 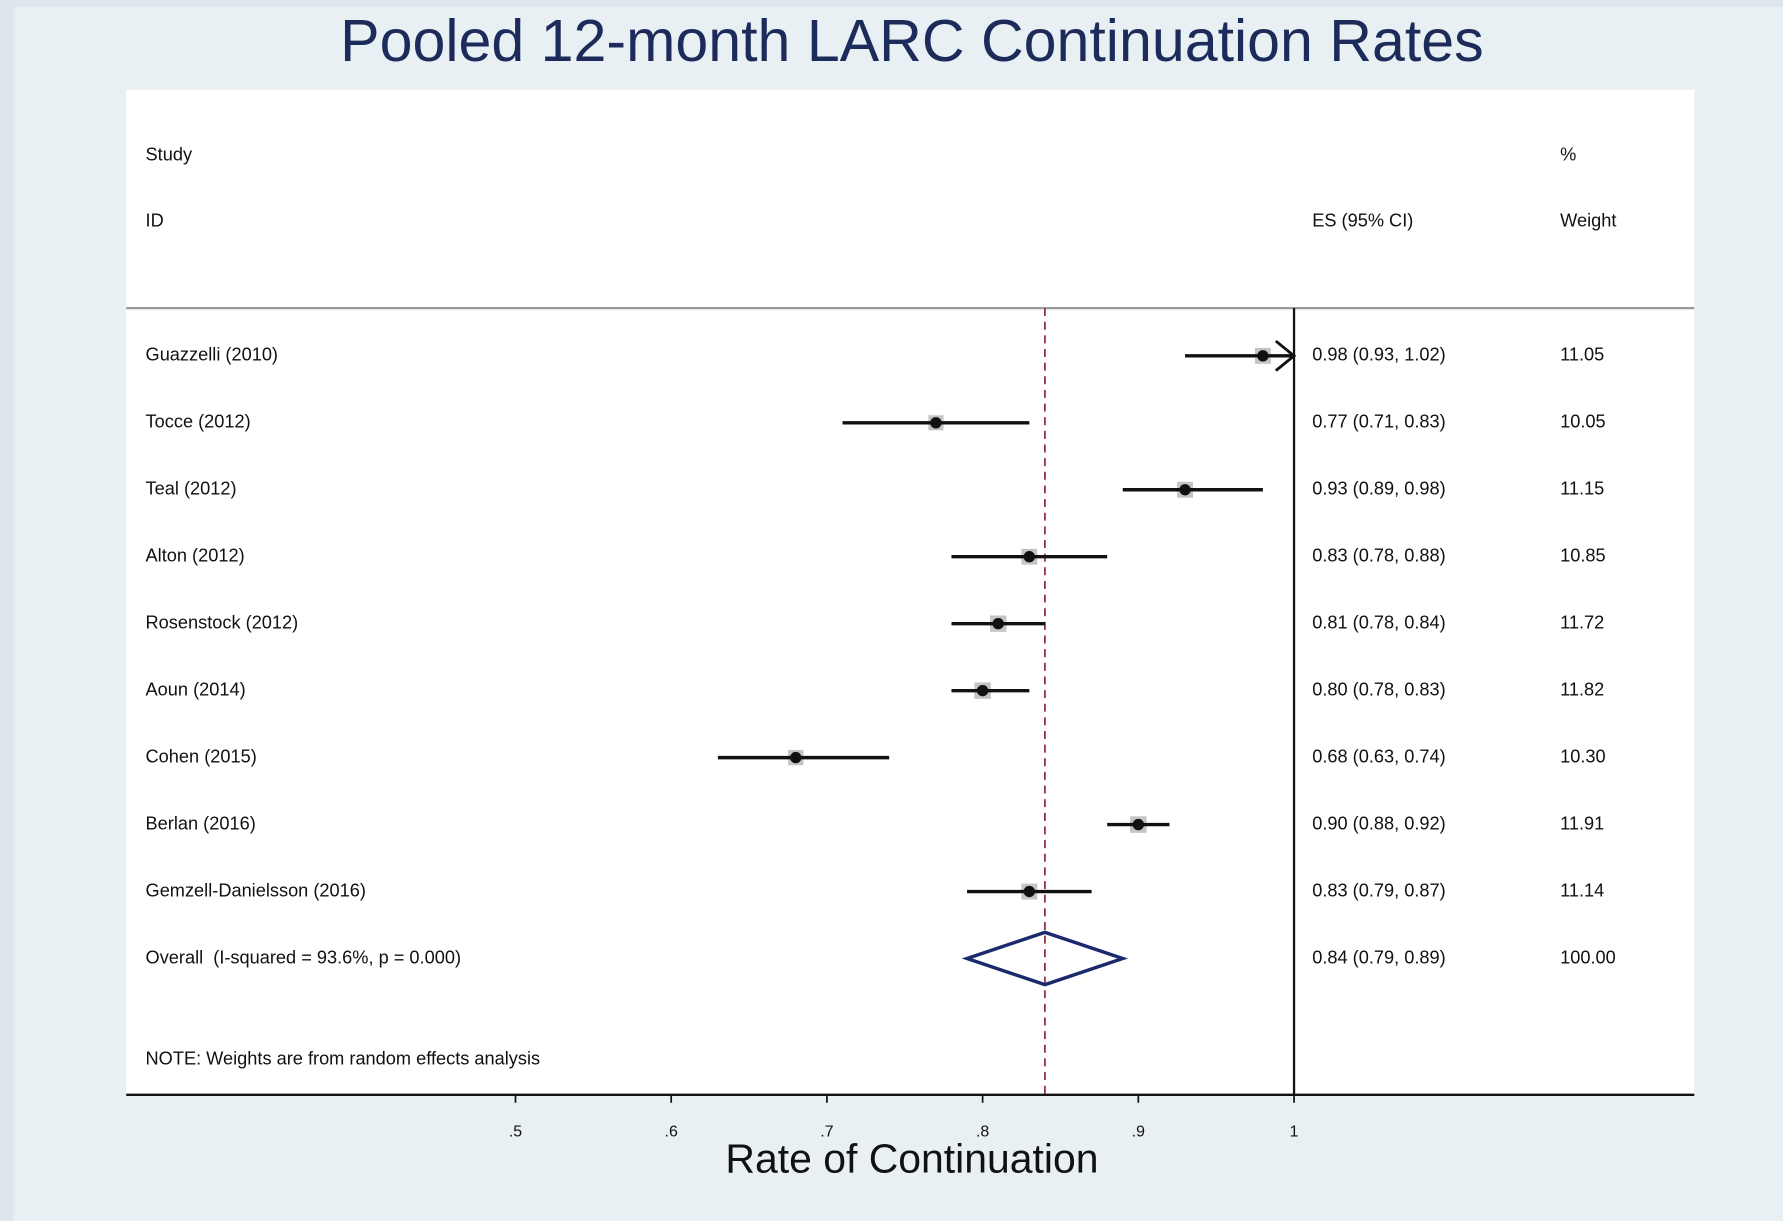 I want to click on overall-diamond, so click(x=1045, y=958).